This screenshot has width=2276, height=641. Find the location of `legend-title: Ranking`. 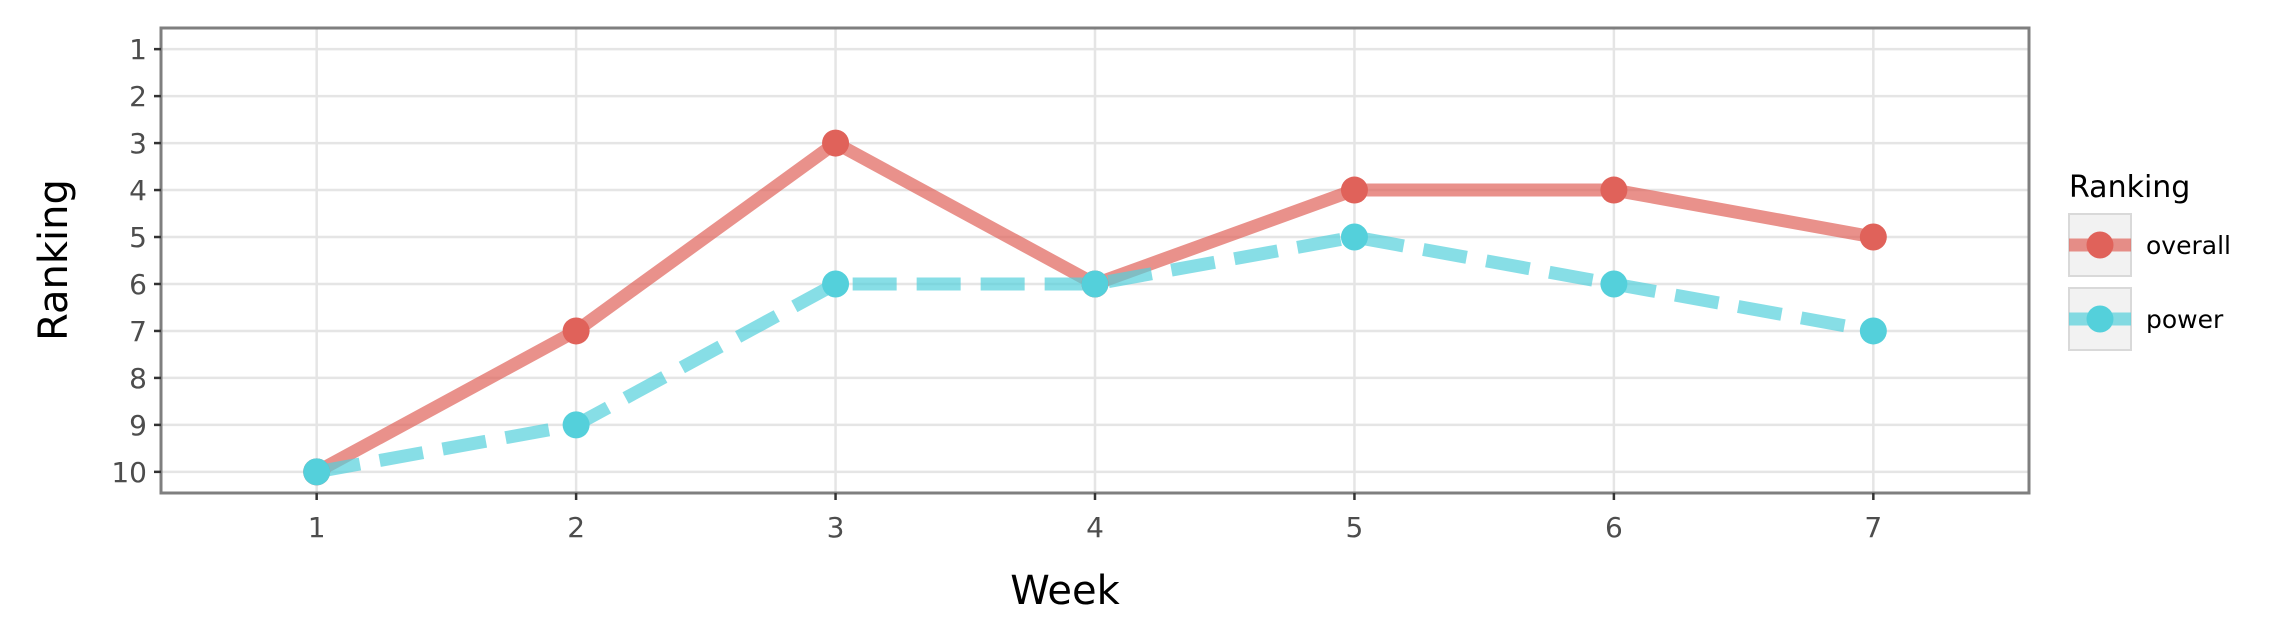

legend-title: Ranking is located at coordinates (2129, 187).